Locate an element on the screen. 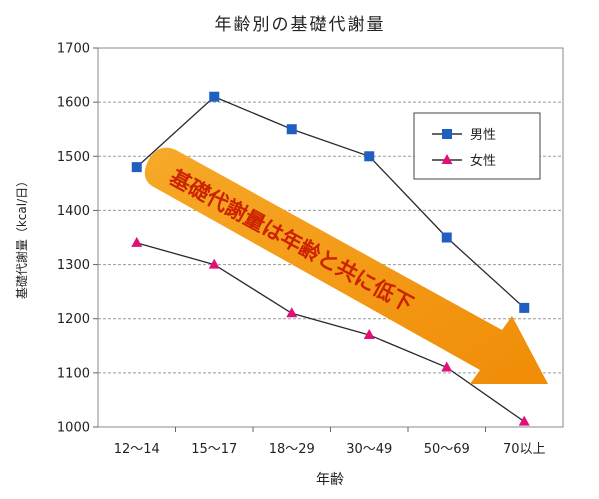  y-tick-label: 1300 is located at coordinates (73, 265).